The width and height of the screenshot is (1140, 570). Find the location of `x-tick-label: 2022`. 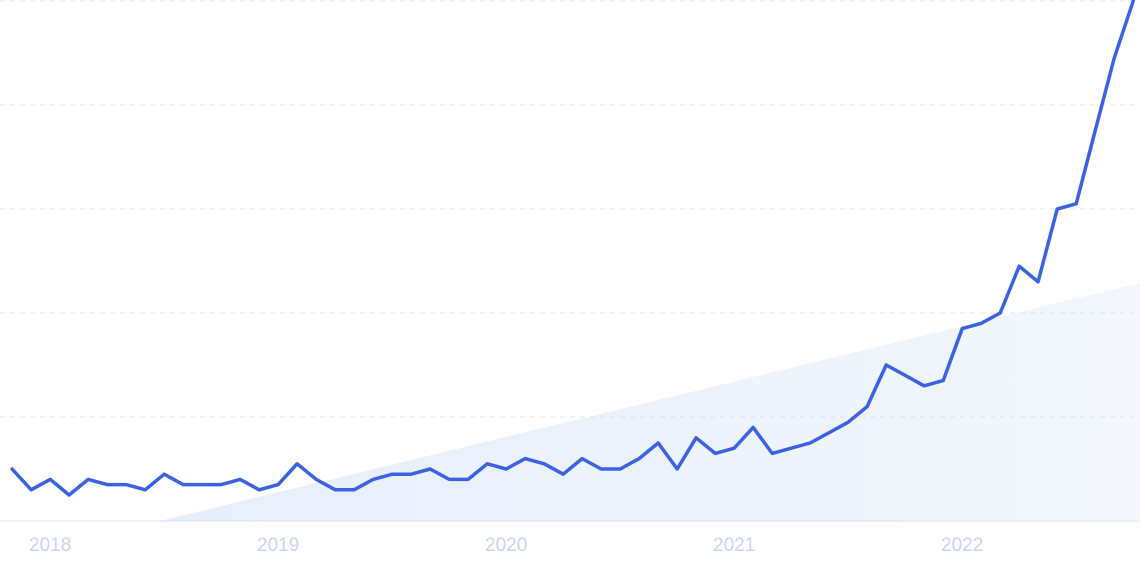

x-tick-label: 2022 is located at coordinates (962, 545).